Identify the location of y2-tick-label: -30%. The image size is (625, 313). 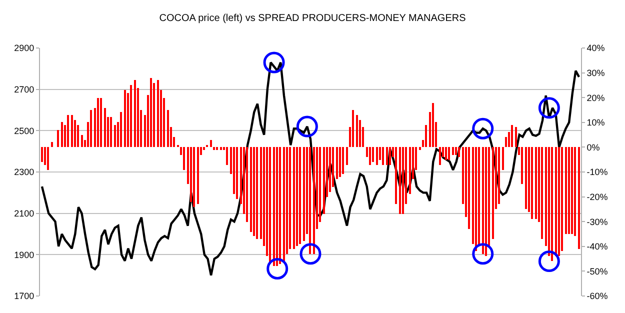
(597, 221).